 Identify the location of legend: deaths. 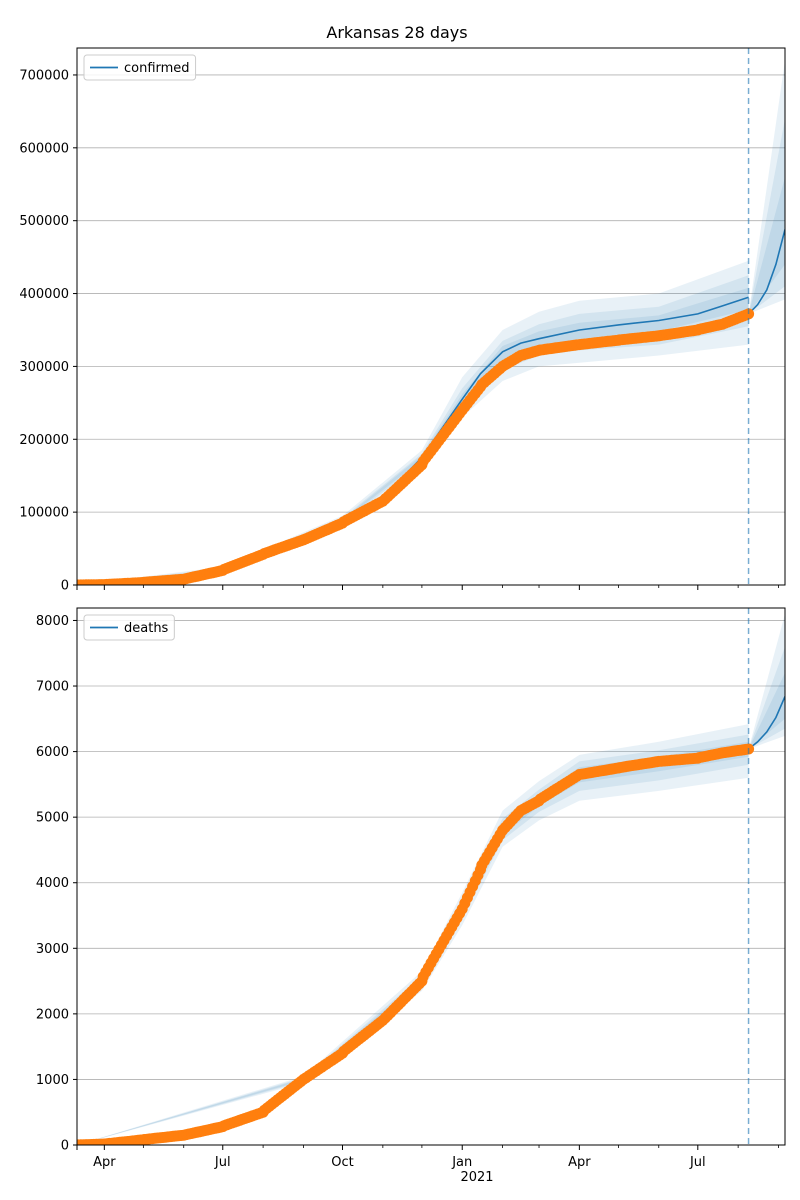
(129, 627).